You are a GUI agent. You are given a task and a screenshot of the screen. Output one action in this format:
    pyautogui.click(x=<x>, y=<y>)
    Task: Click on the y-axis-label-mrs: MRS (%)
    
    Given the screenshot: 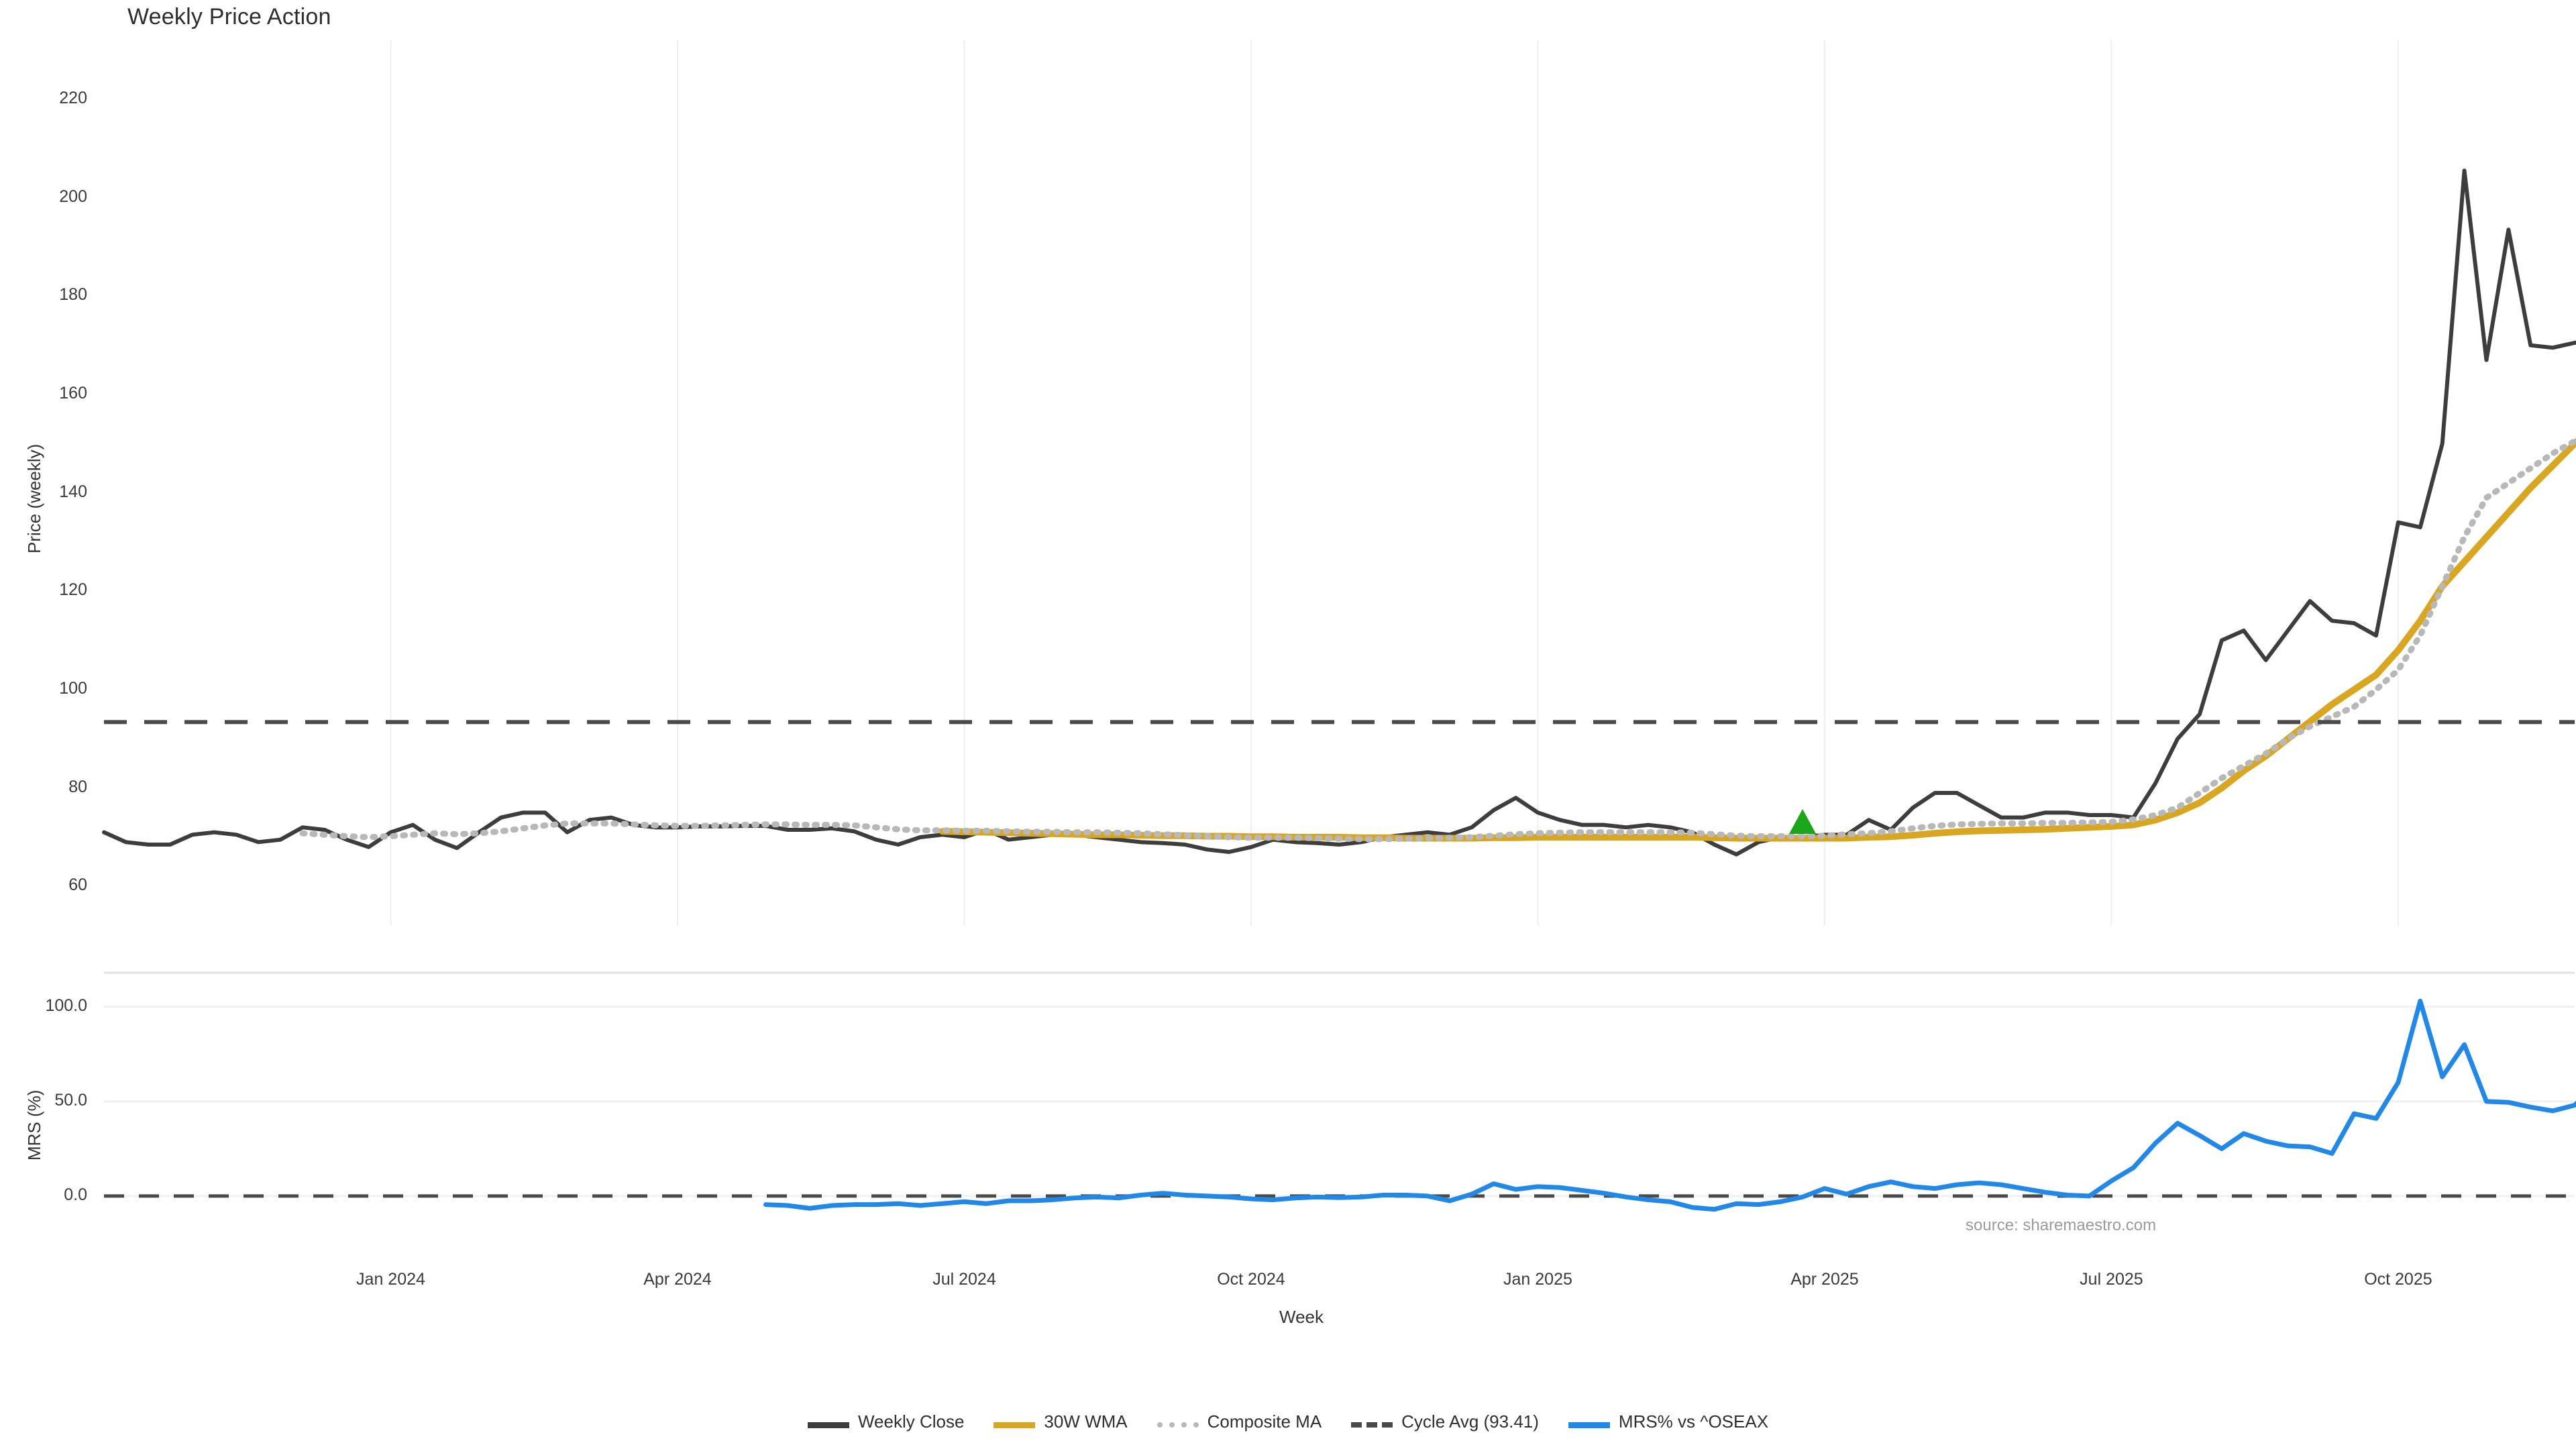 What is the action you would take?
    pyautogui.click(x=34, y=1125)
    